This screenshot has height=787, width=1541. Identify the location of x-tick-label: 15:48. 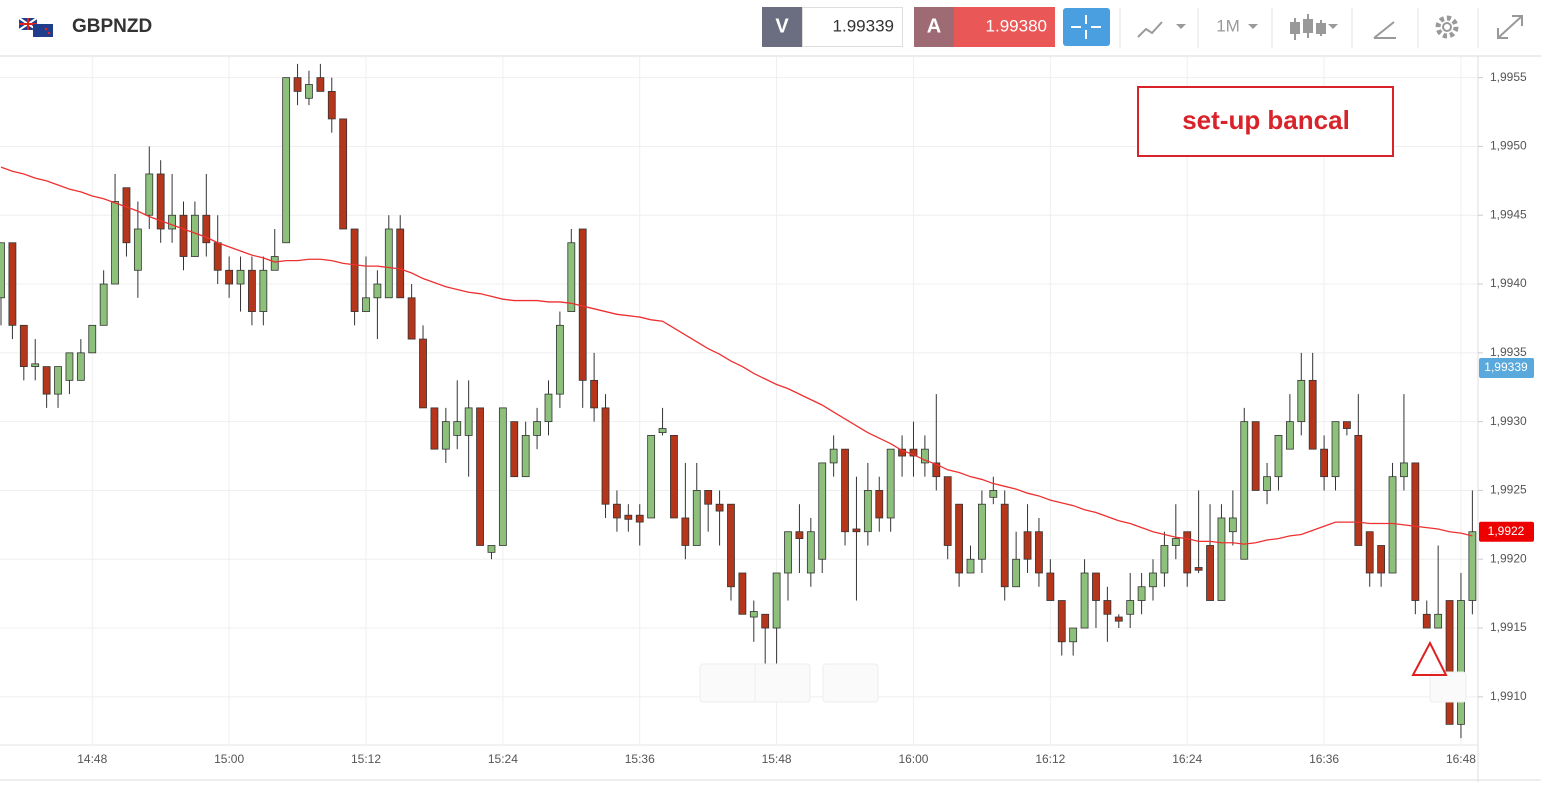
(777, 759).